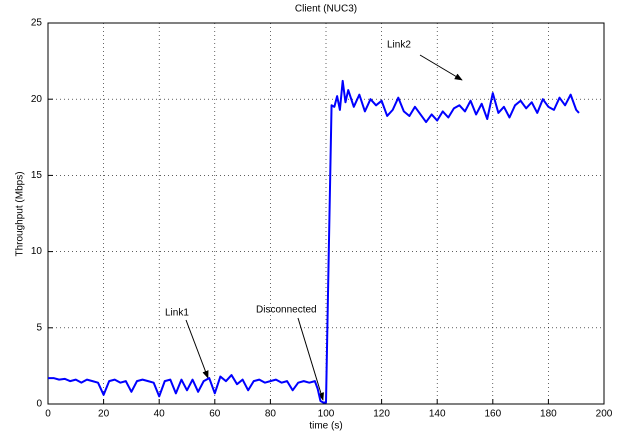 The width and height of the screenshot is (623, 437). Describe the element at coordinates (39, 327) in the screenshot. I see `y-tick-label: 5` at that location.